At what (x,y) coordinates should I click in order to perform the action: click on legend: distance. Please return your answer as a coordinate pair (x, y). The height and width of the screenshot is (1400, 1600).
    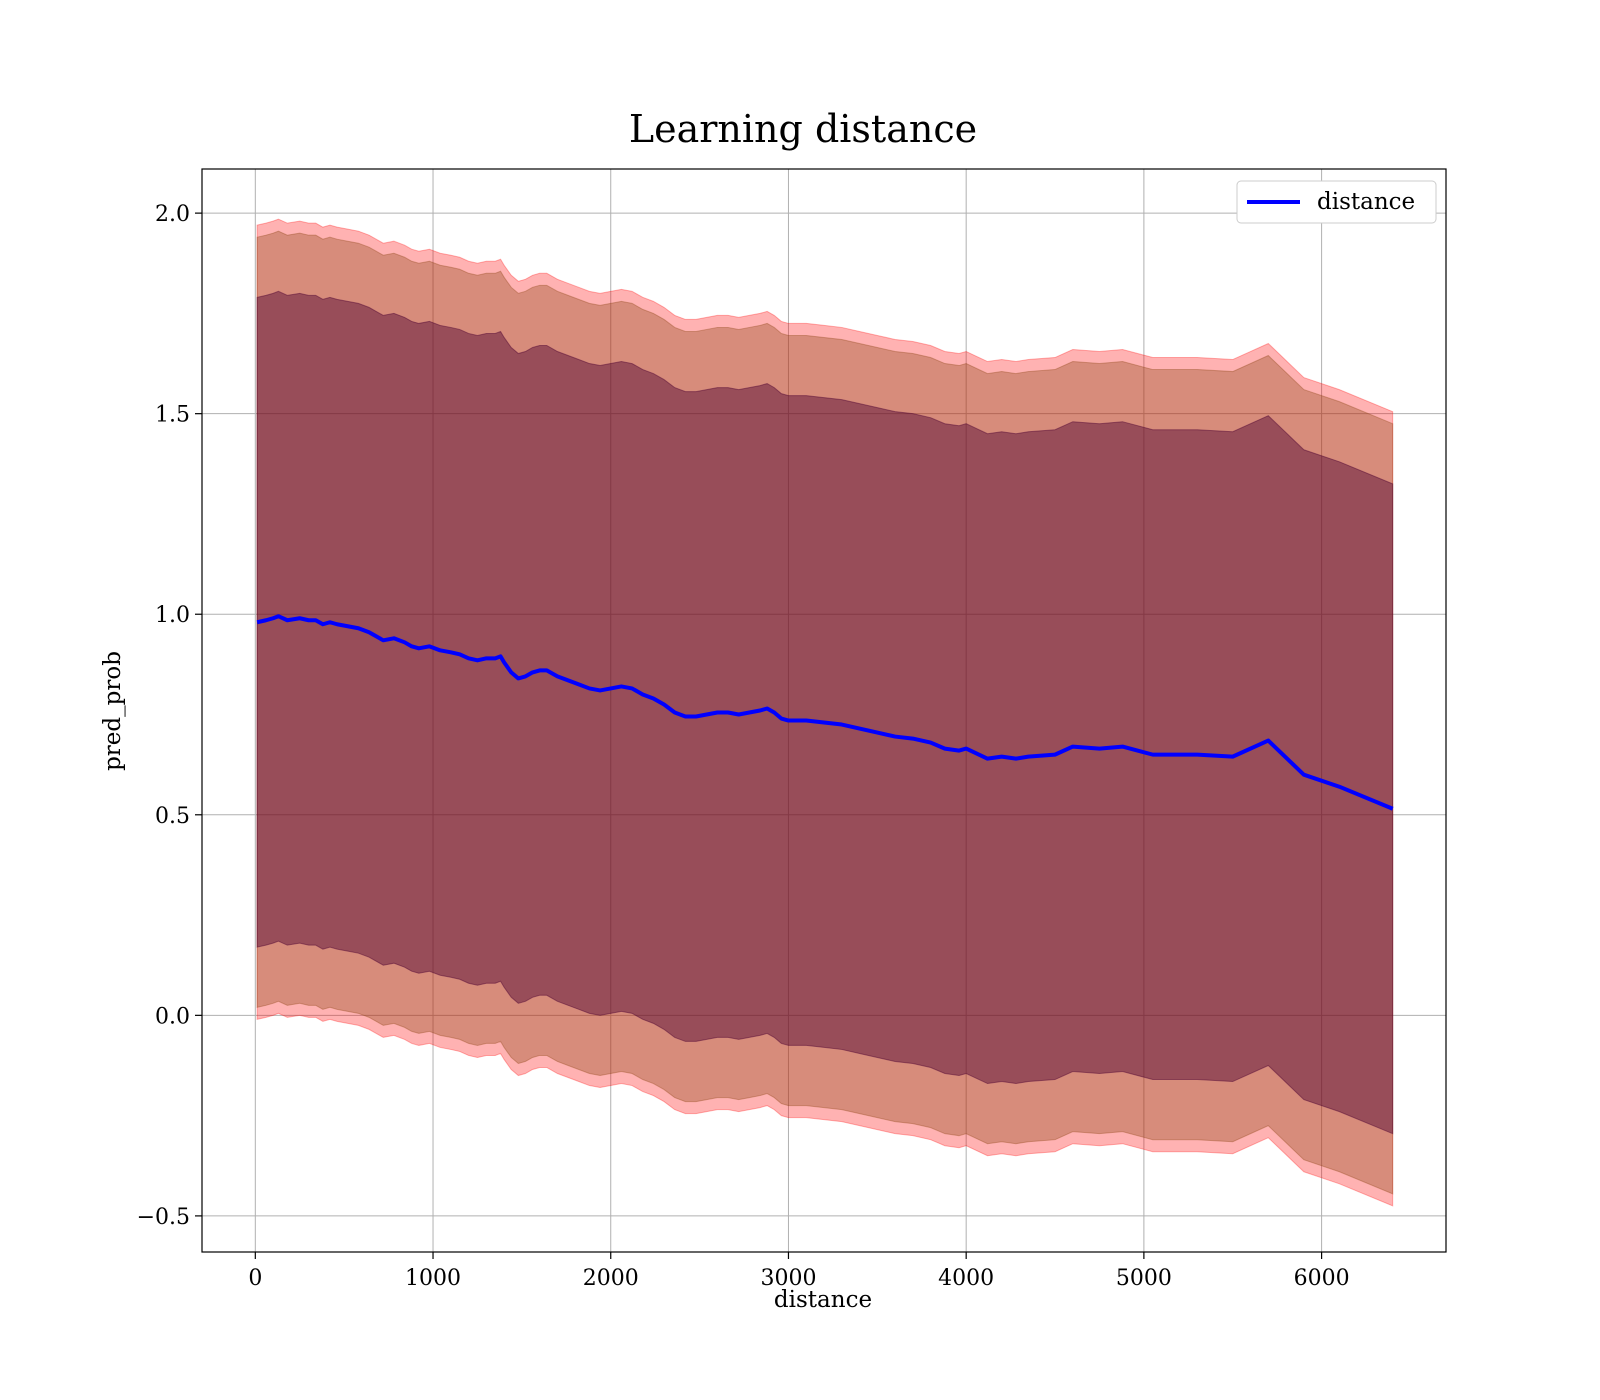
    Looking at the image, I should click on (1336, 202).